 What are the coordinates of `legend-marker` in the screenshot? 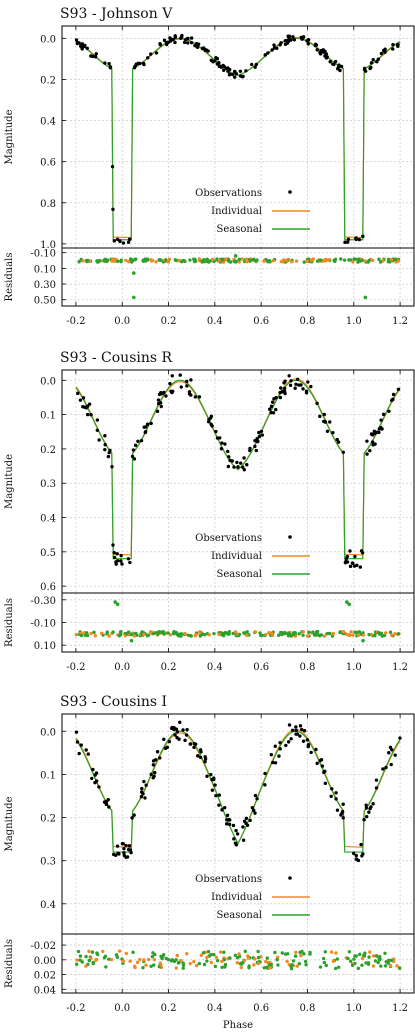 It's located at (290, 878).